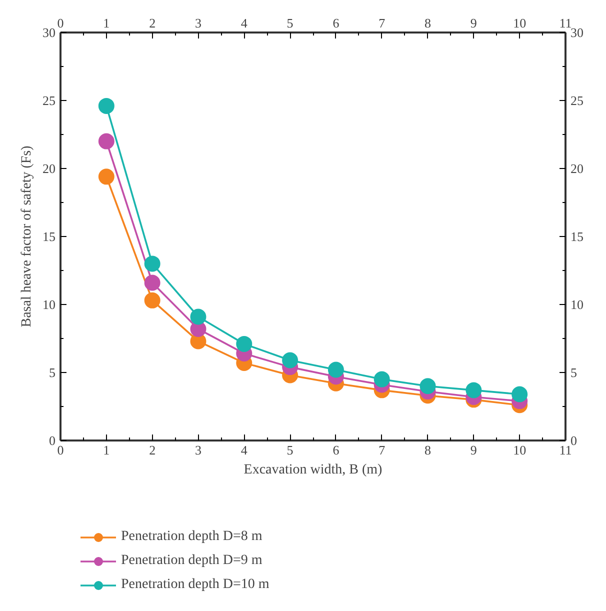  What do you see at coordinates (573, 440) in the screenshot?
I see `y2-tick-label: 0` at bounding box center [573, 440].